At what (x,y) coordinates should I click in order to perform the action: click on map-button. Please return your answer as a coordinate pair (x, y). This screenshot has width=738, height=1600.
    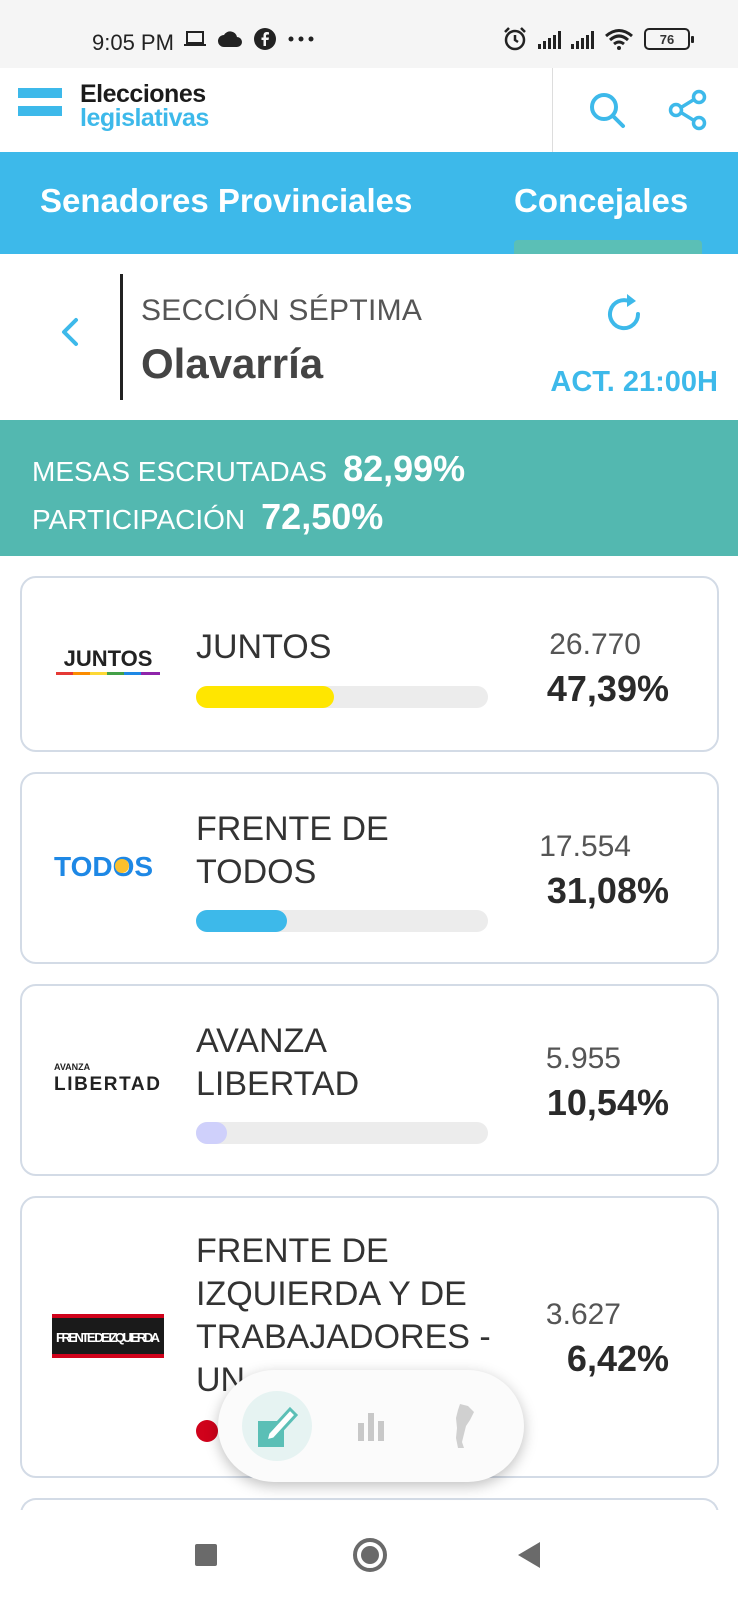
    Looking at the image, I should click on (463, 1426).